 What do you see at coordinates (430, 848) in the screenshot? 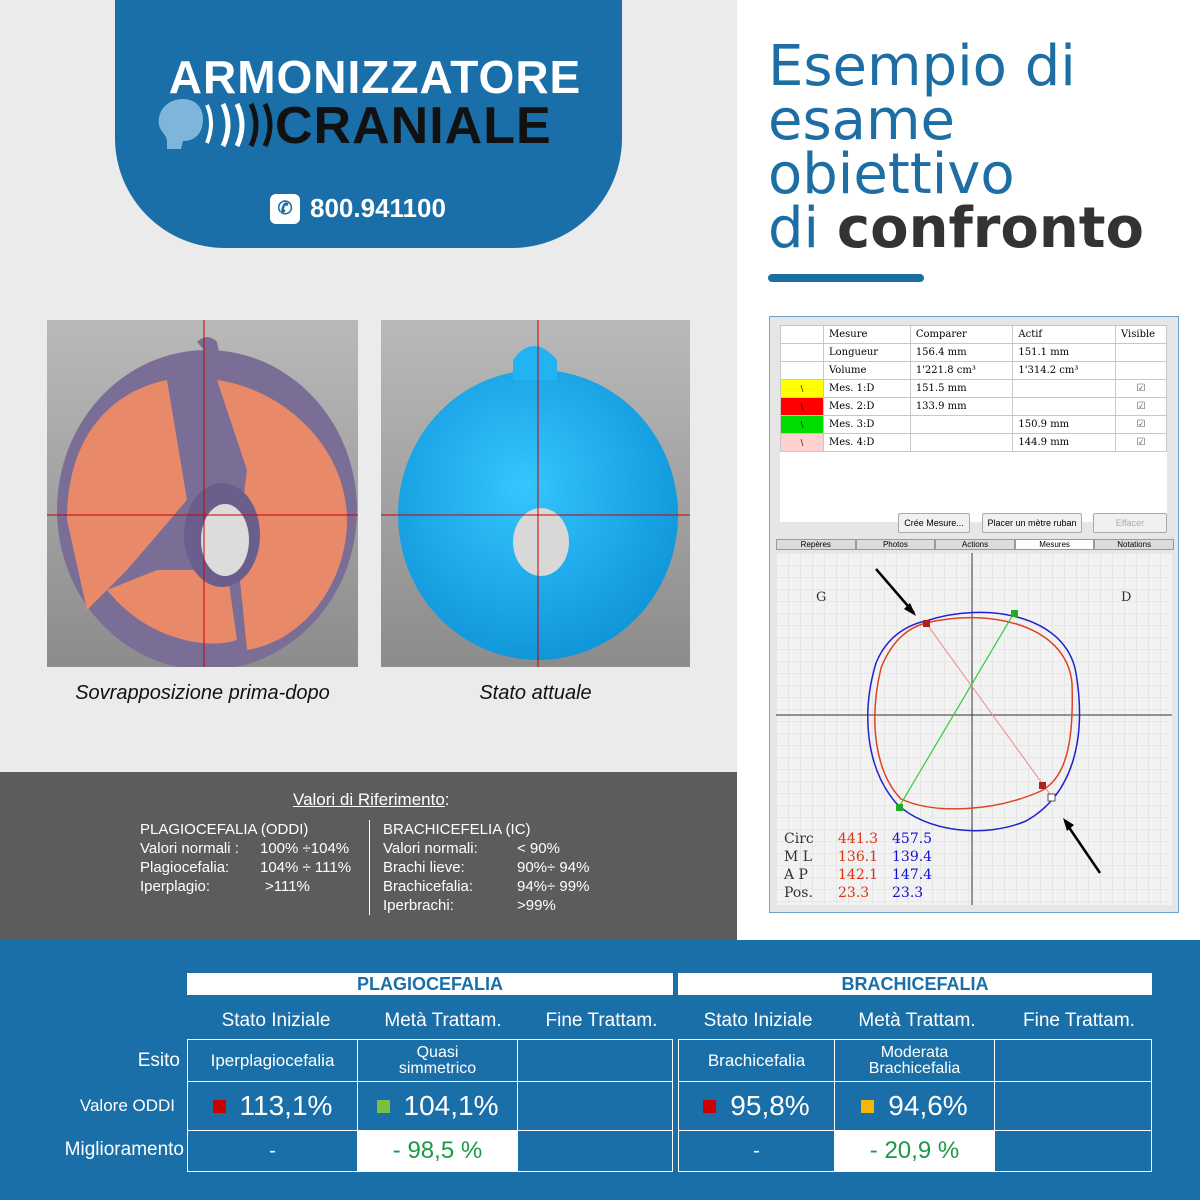
I see `brachi-ref-label: Valori normali:` at bounding box center [430, 848].